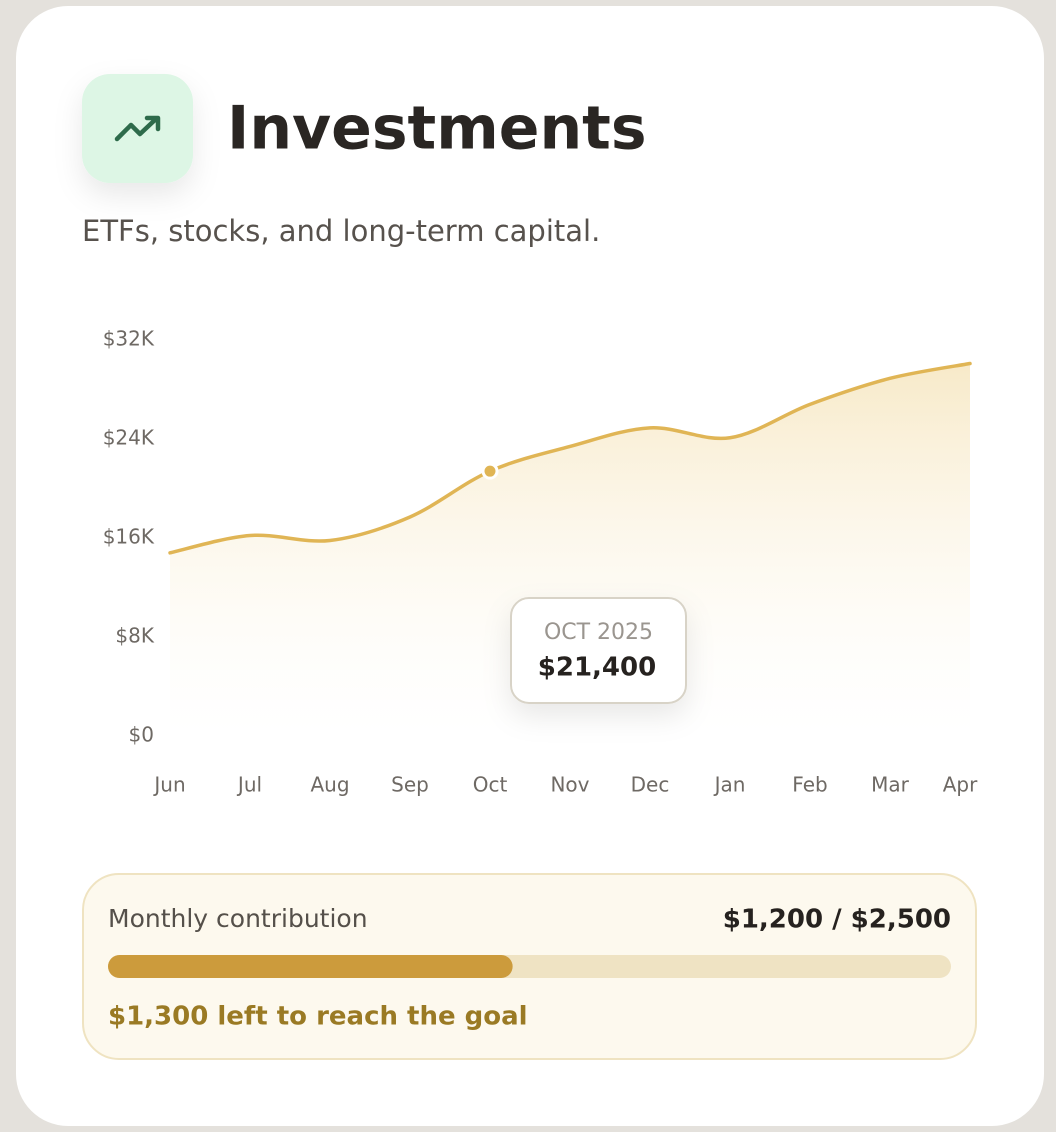 Image resolution: width=1056 pixels, height=1132 pixels. I want to click on contribution-note: $1,300 left to reach the goal, so click(318, 1017).